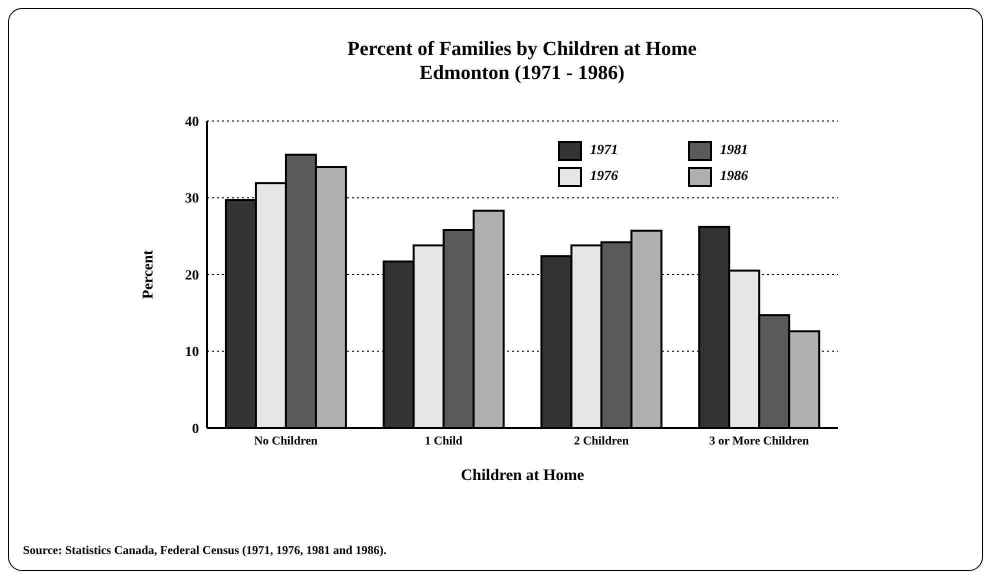 The width and height of the screenshot is (993, 581). I want to click on chart-subtitle: Edmonton (1971 - 1986), so click(522, 73).